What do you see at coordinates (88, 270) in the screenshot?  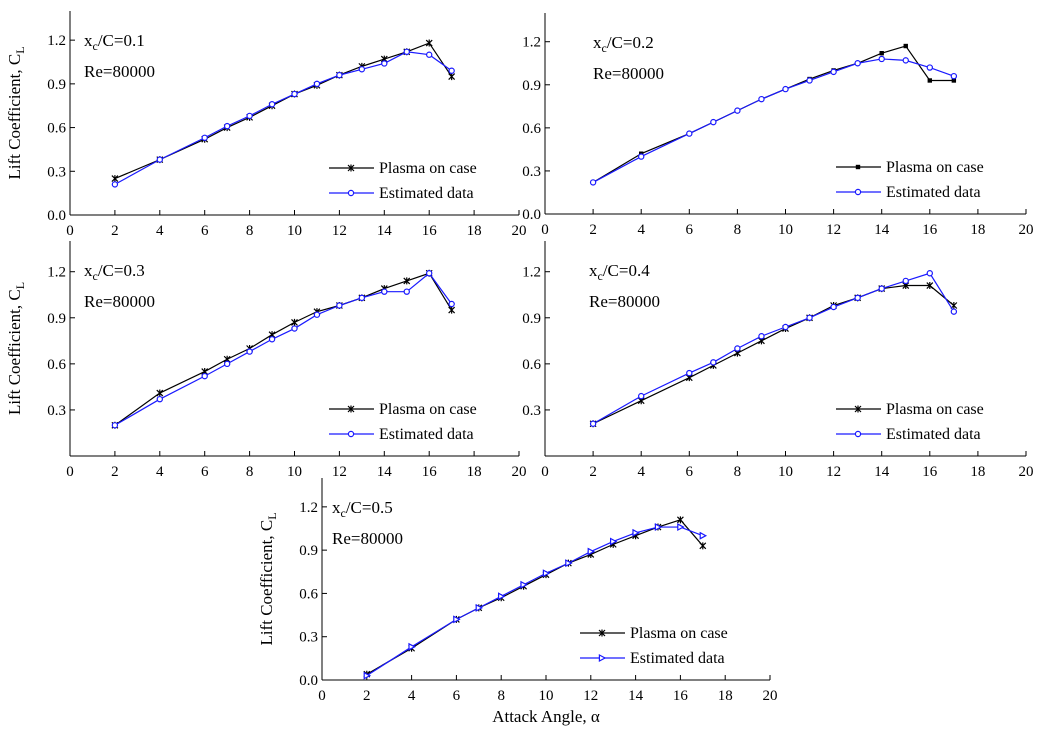 I see `case-label-part: x` at bounding box center [88, 270].